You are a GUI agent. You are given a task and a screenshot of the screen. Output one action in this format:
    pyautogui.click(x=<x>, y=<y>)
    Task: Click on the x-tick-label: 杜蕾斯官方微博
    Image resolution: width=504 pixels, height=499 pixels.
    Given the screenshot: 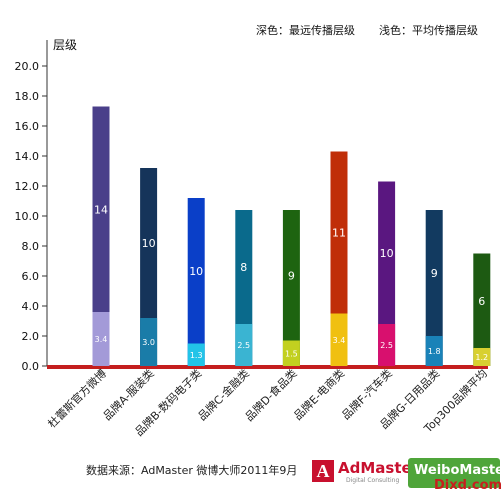 What is the action you would take?
    pyautogui.click(x=77, y=398)
    